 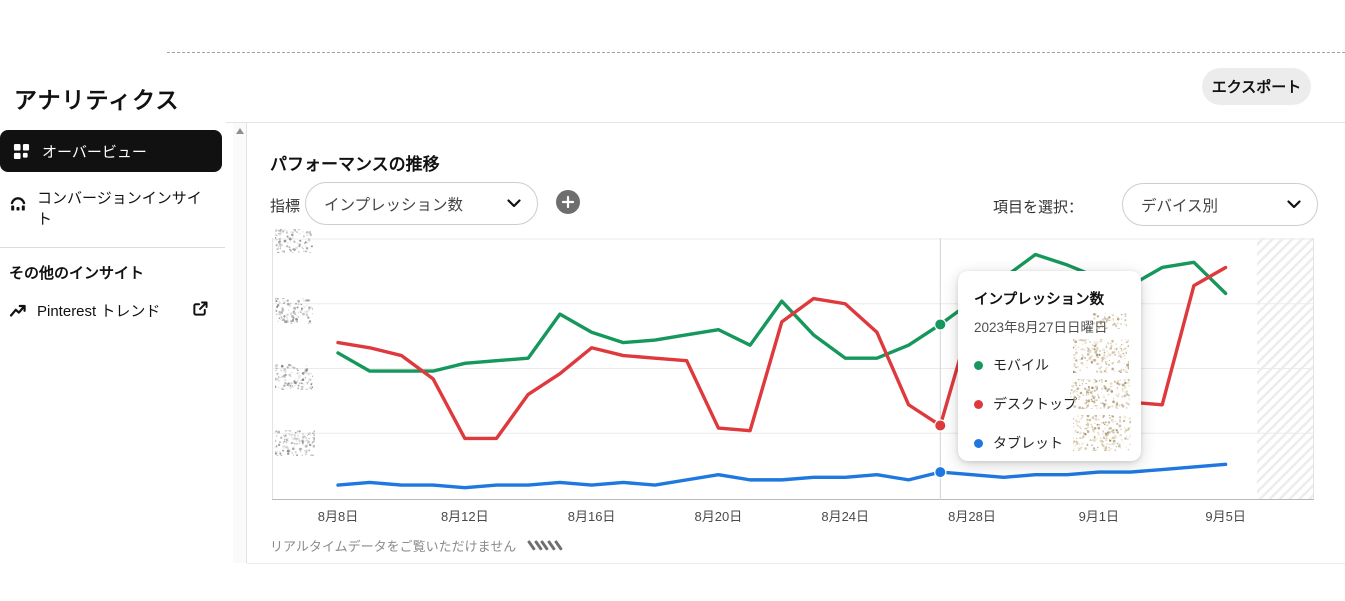 I want to click on bottom-divider, so click(x=796, y=563).